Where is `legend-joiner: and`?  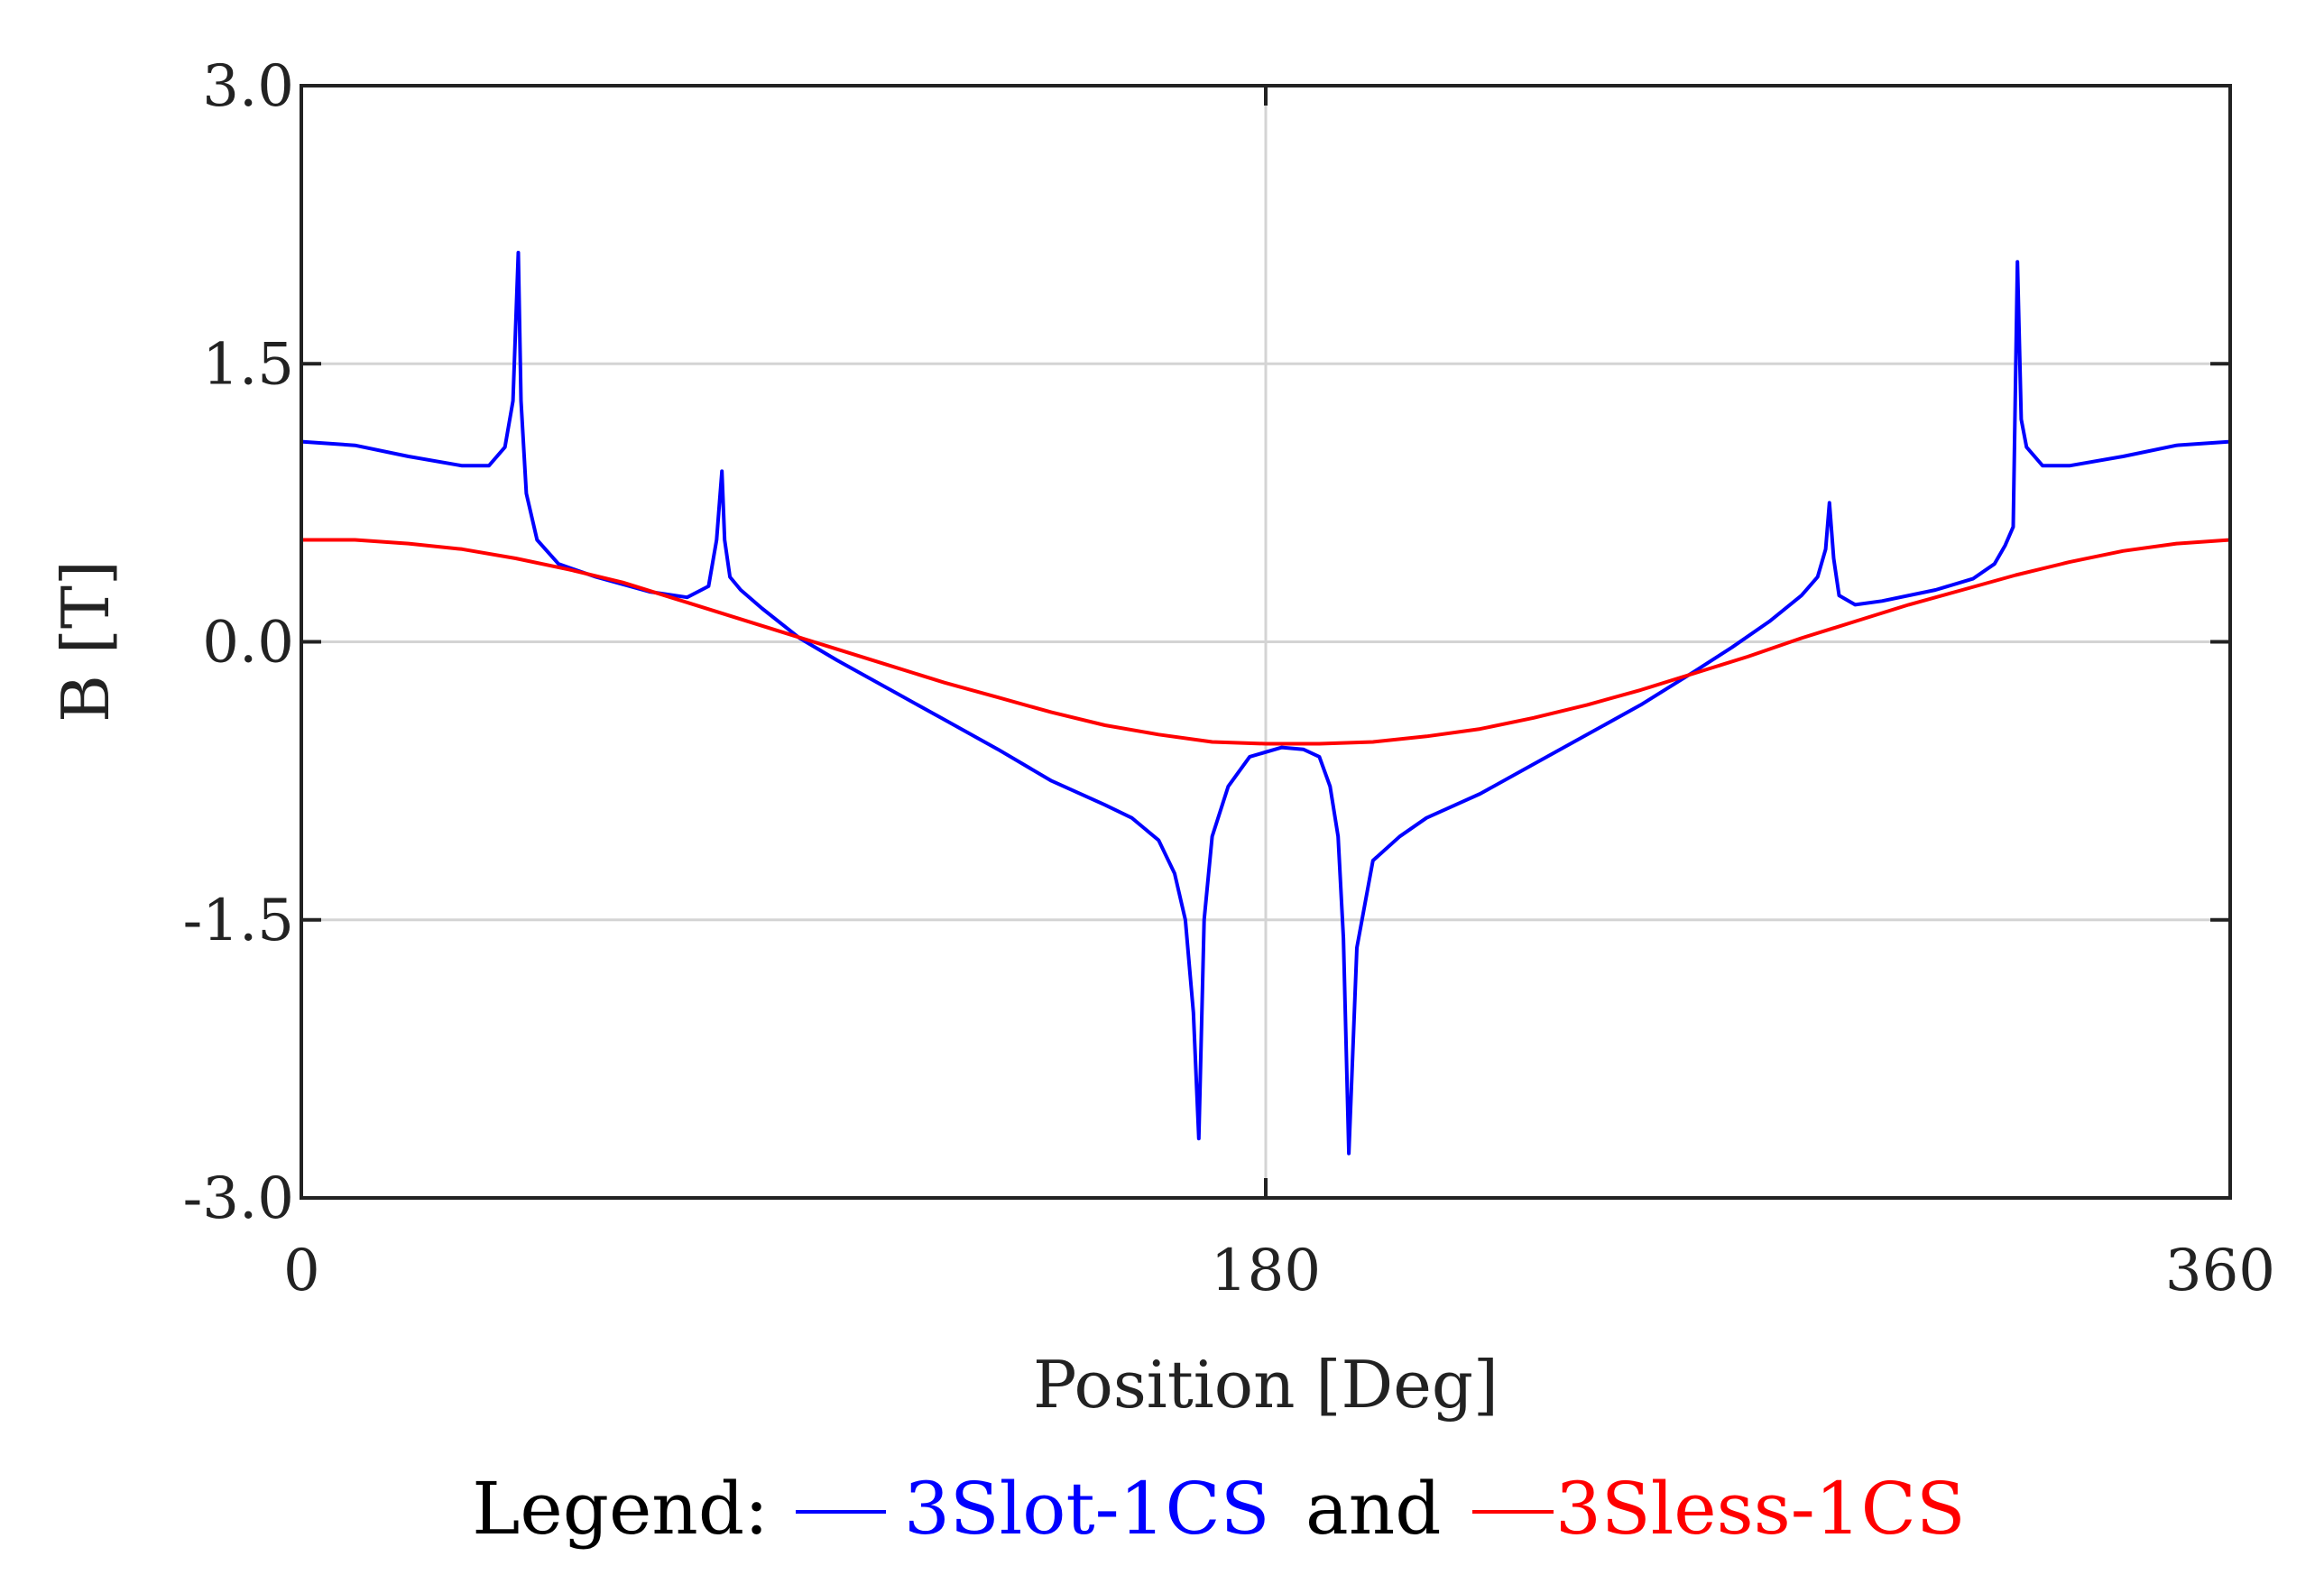 legend-joiner: and is located at coordinates (1373, 1509).